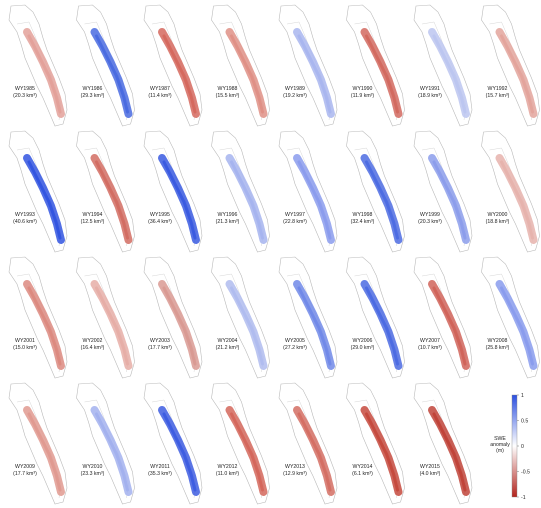 This screenshot has width=541, height=508. I want to click on map-panel: WY2001(15.0 km³), so click(38, 317).